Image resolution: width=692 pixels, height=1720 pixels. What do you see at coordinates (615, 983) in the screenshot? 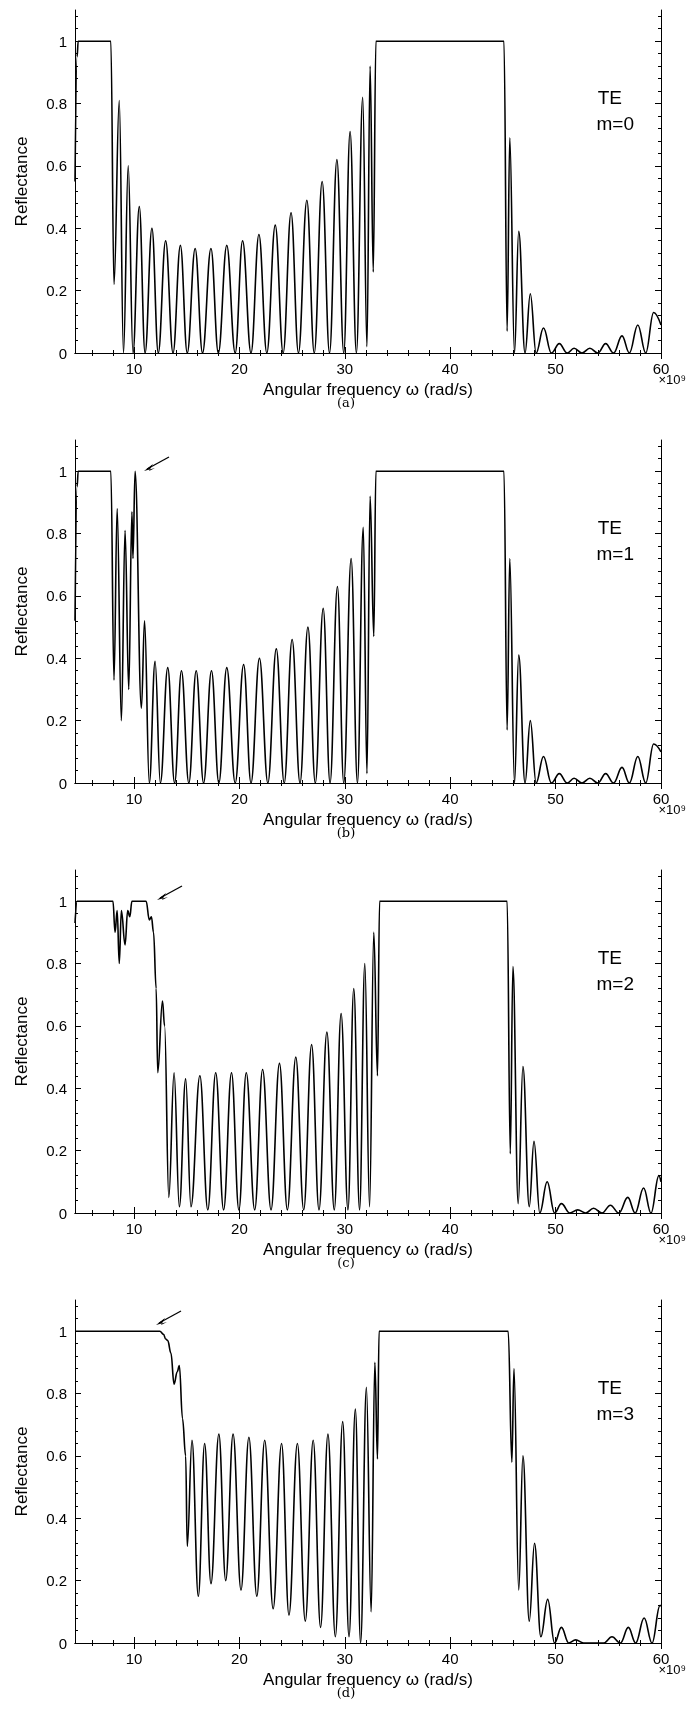
I see `annotation: m=2` at bounding box center [615, 983].